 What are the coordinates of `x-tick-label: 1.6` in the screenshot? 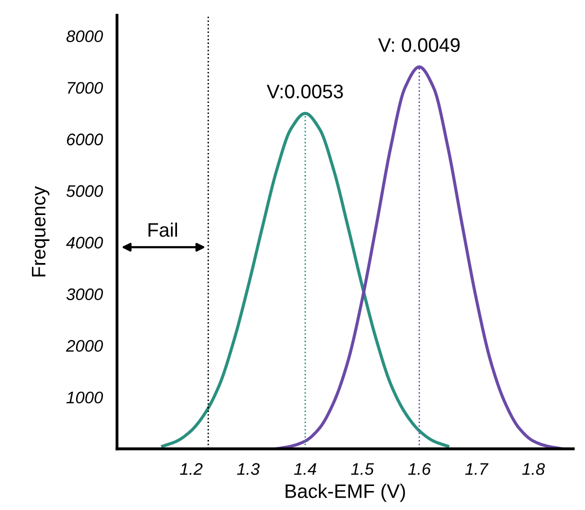 It's located at (419, 469).